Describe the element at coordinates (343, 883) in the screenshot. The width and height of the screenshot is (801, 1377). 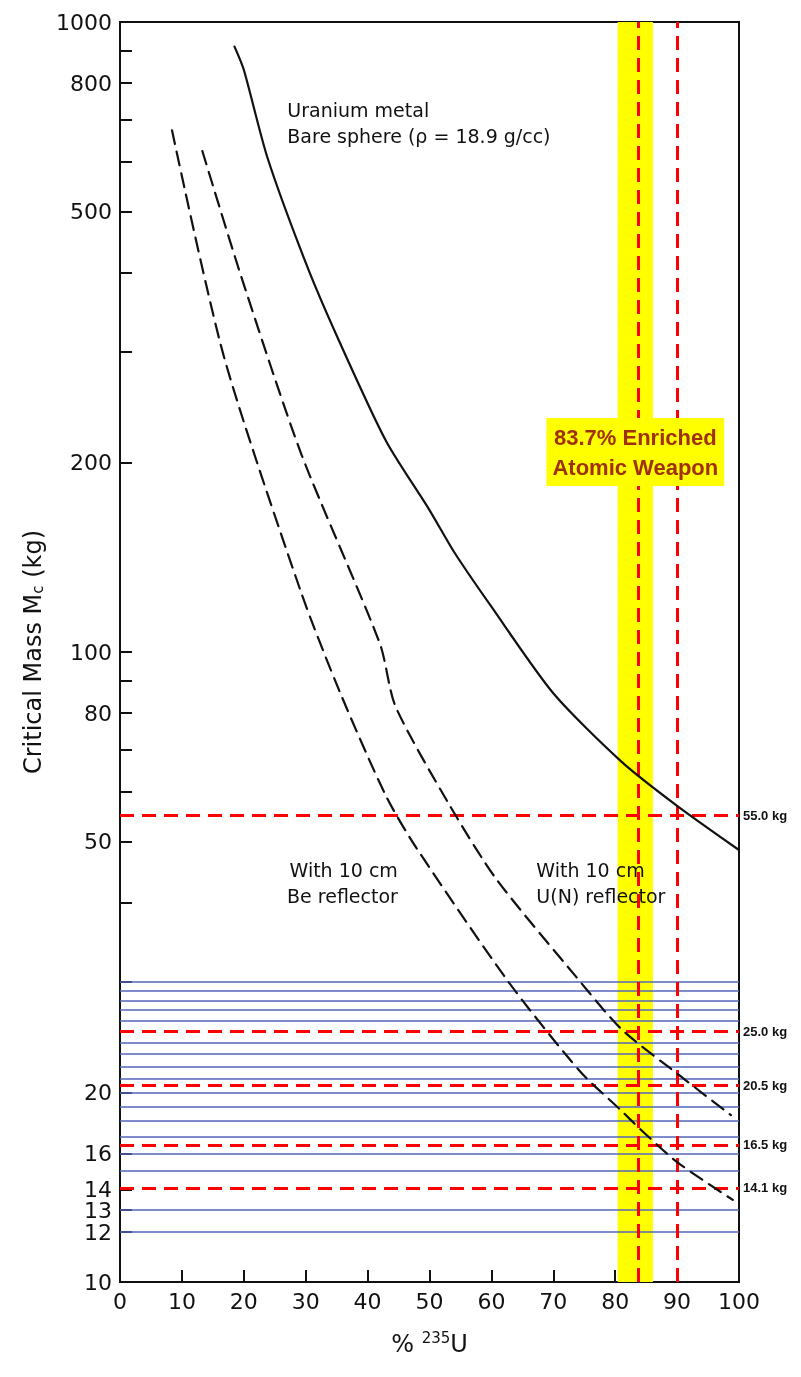
I see `annotation: With 10 cm Be reflector` at that location.